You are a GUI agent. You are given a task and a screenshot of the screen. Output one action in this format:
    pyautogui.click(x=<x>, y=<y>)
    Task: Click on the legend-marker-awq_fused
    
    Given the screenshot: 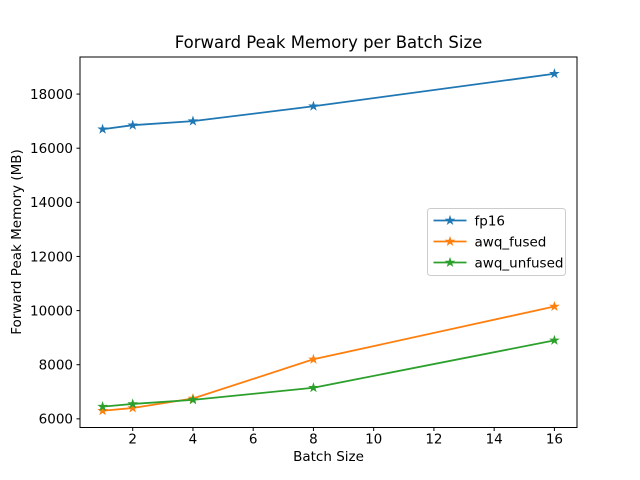 What is the action you would take?
    pyautogui.click(x=450, y=241)
    